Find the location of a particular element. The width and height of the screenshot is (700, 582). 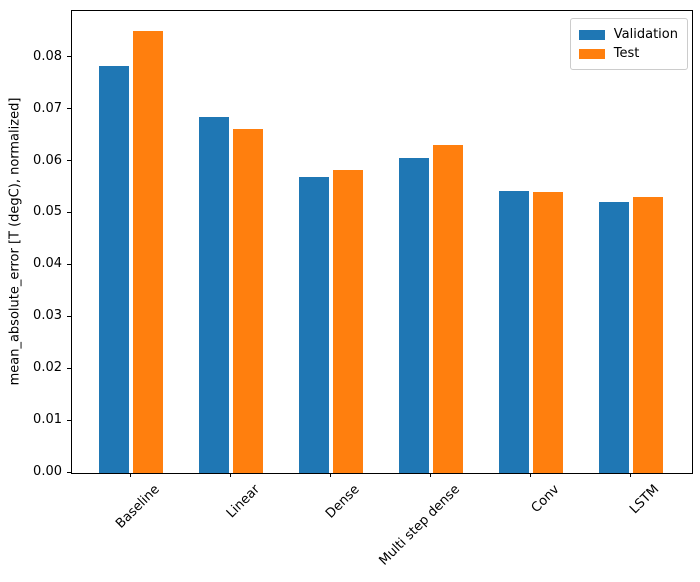

x-tick-label-dense: Dense is located at coordinates (342, 502).